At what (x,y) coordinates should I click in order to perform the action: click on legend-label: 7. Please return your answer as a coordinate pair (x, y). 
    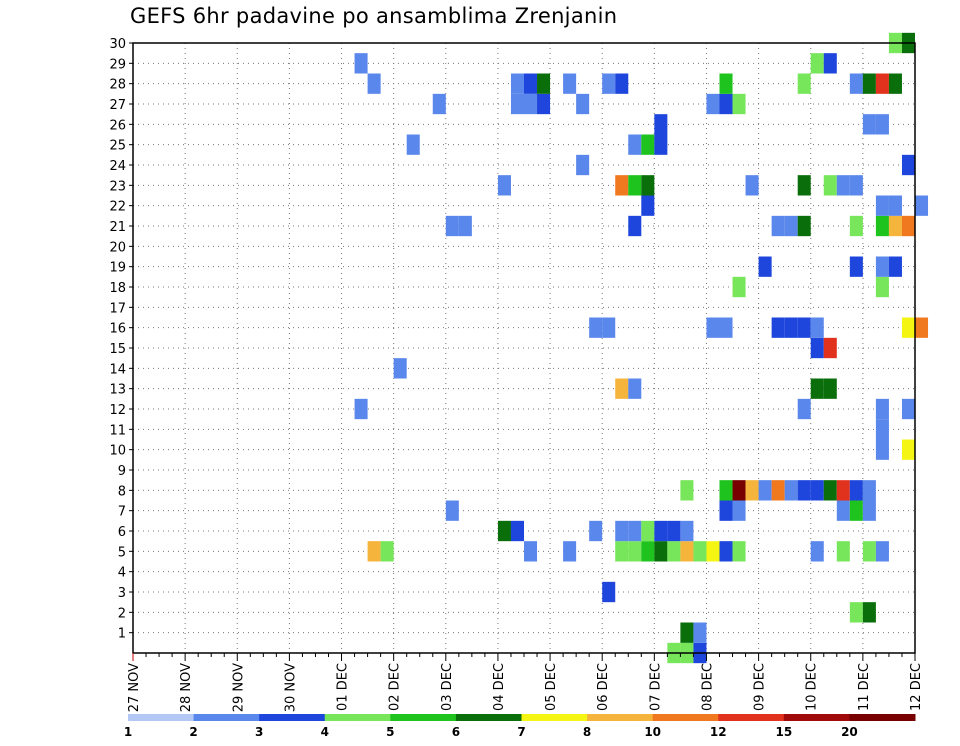
    Looking at the image, I should click on (521, 732).